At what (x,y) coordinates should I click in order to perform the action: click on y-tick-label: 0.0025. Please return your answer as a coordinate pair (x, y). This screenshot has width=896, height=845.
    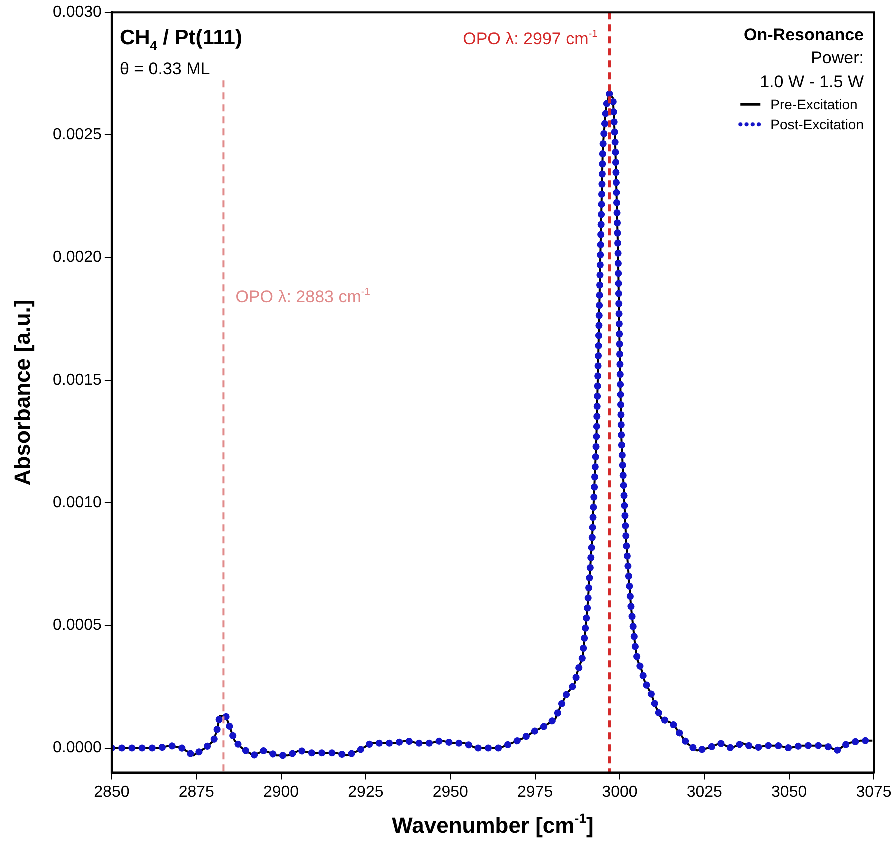
    Looking at the image, I should click on (77, 135).